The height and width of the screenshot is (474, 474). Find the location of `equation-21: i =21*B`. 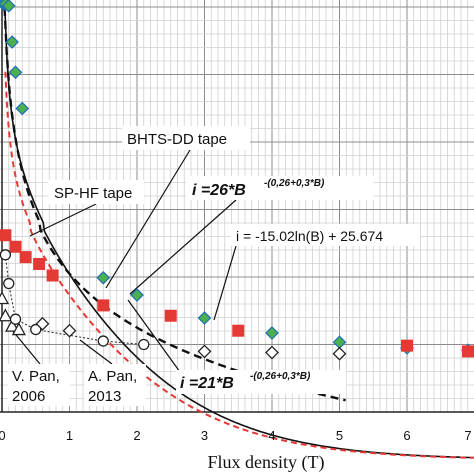

equation-21: i =21*B is located at coordinates (207, 383).